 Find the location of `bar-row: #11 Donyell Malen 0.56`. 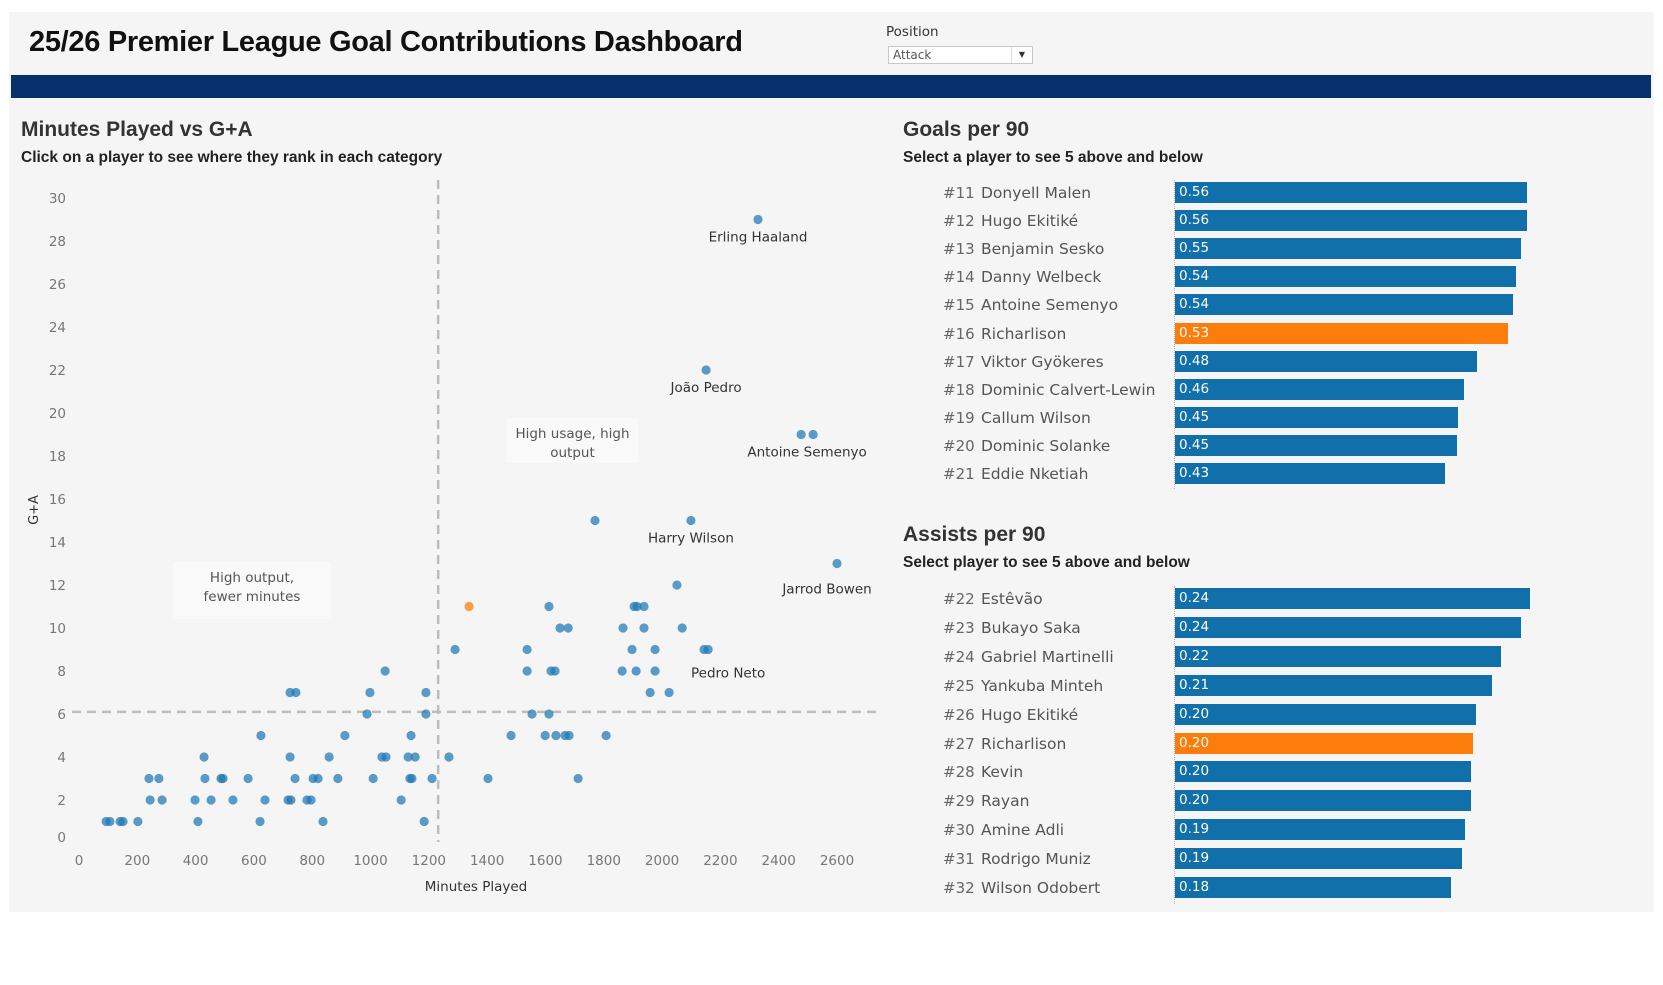

bar-row: #11 Donyell Malen 0.56 is located at coordinates (1220, 194).